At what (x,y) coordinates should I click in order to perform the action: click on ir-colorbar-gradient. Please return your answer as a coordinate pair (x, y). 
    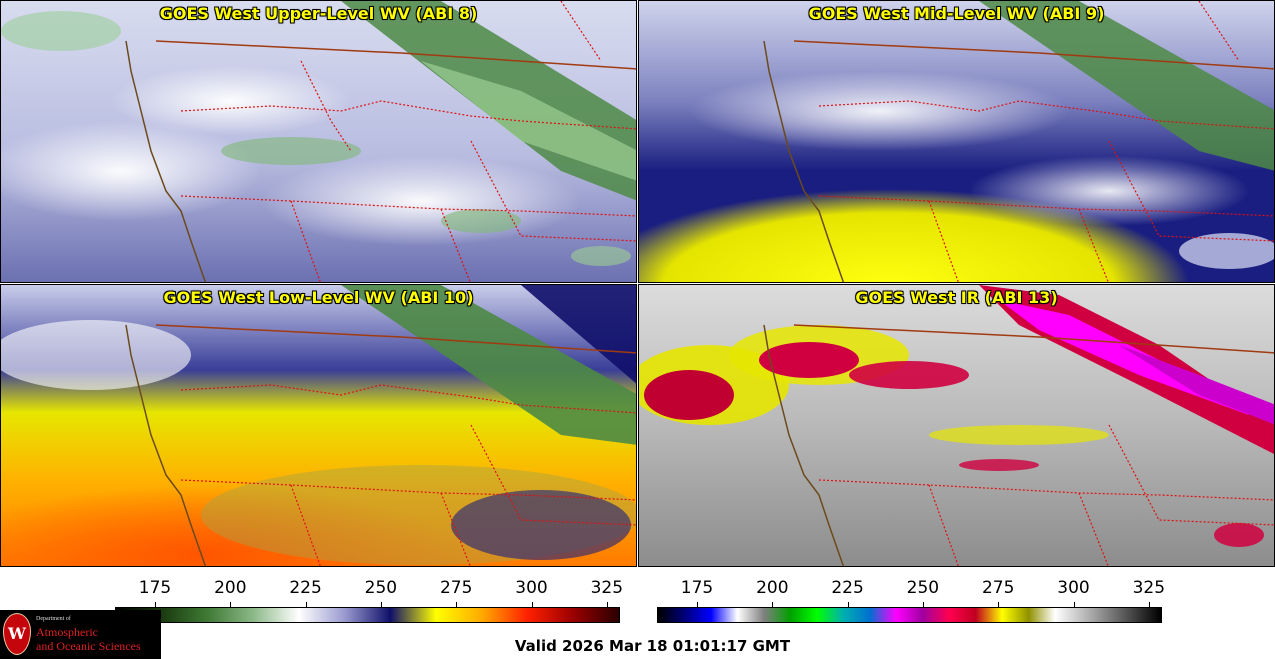
    Looking at the image, I should click on (909, 615).